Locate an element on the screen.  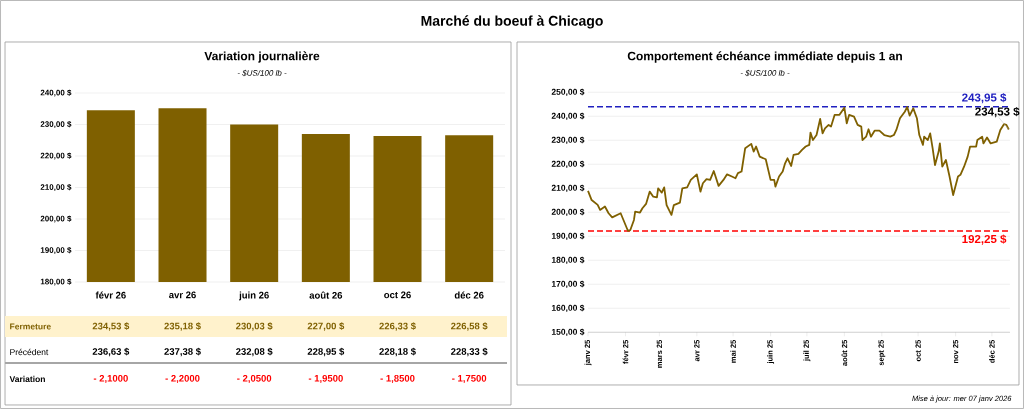
text: Marché du boeuf à Chicago is located at coordinates (512, 22).